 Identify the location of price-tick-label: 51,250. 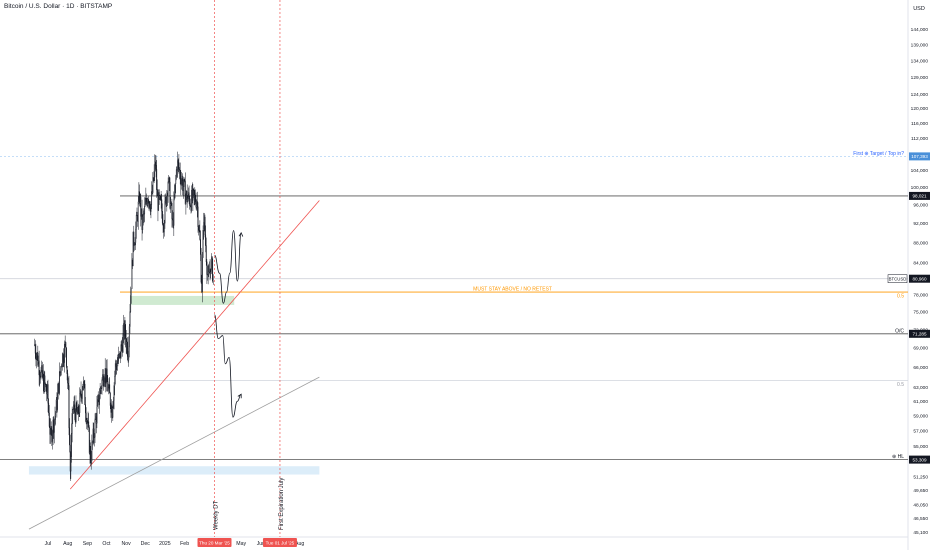
(920, 477).